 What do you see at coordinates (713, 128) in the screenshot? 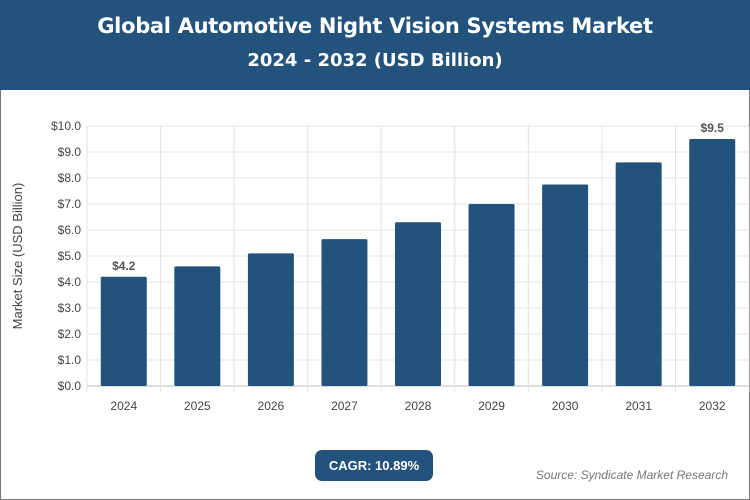
I see `data-label: $9.5` at bounding box center [713, 128].